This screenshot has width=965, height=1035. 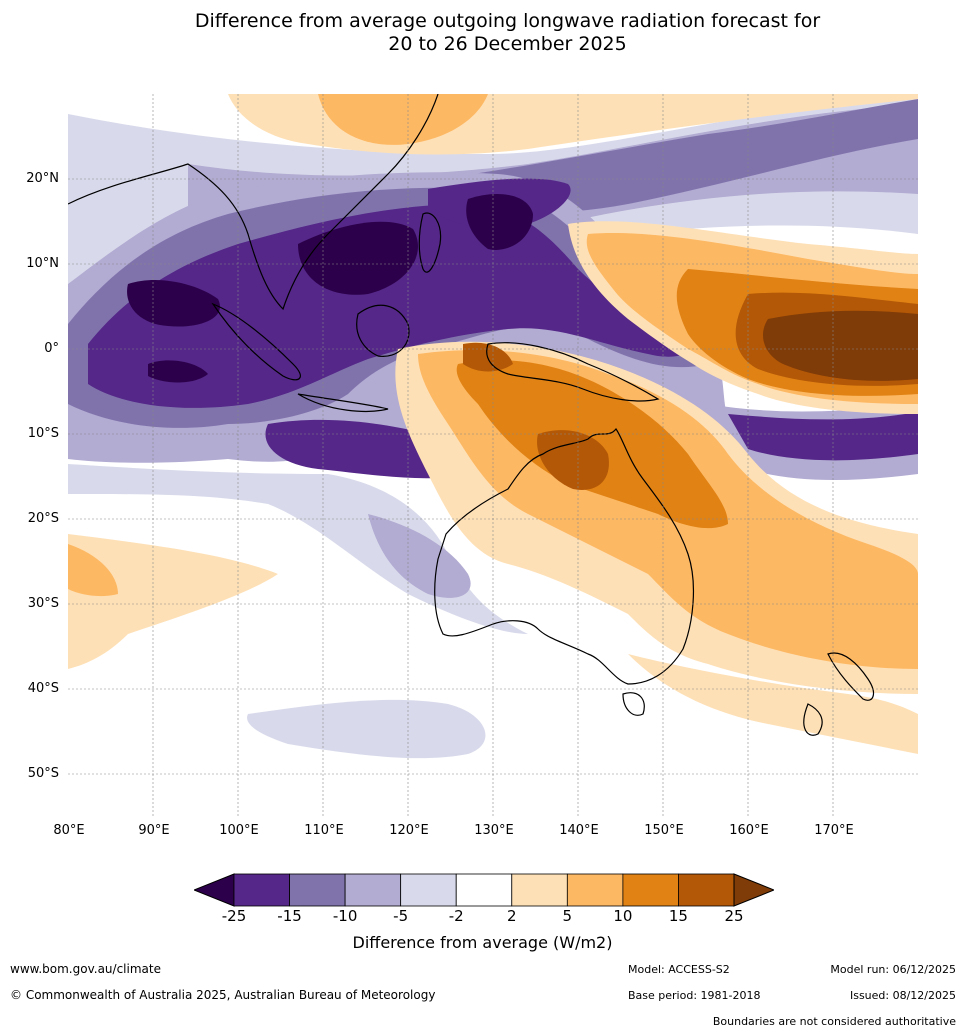 I want to click on lon-label: 80°E, so click(x=69, y=830).